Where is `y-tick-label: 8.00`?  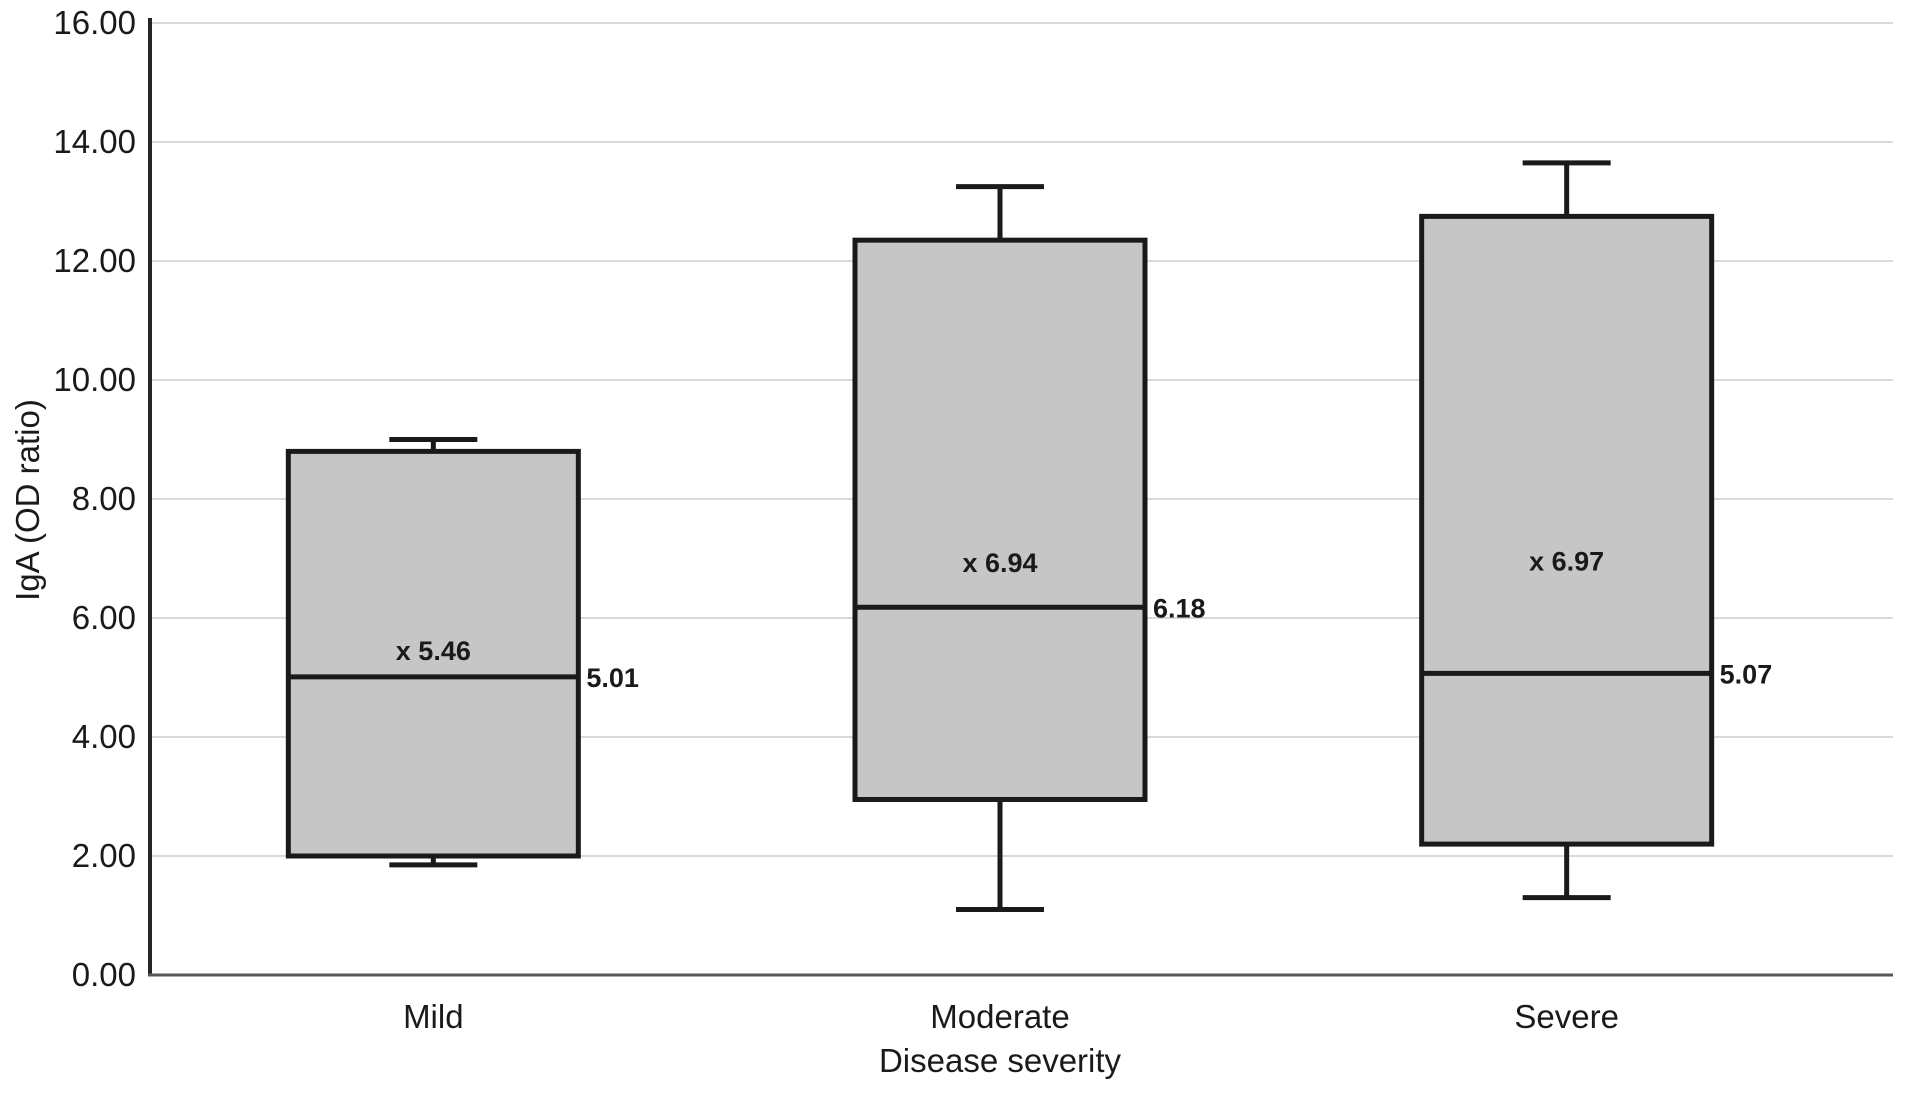
y-tick-label: 8.00 is located at coordinates (104, 498).